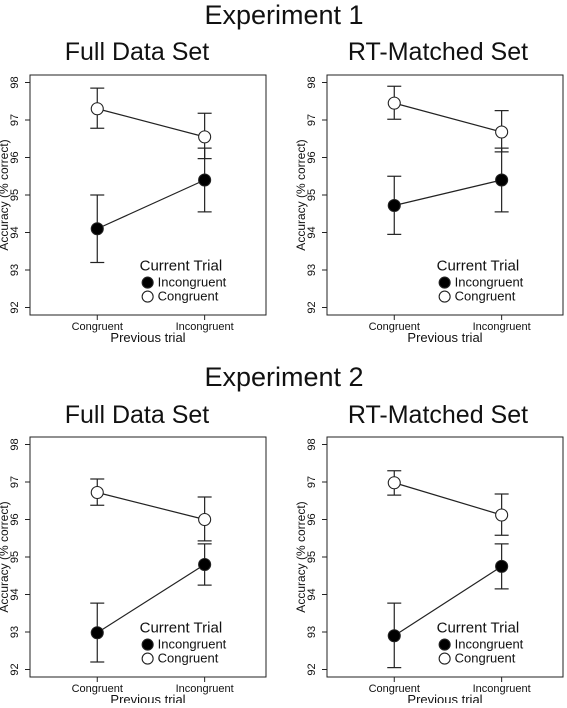  What do you see at coordinates (137, 415) in the screenshot?
I see `panel-title-exp2-full: Full Data Set` at bounding box center [137, 415].